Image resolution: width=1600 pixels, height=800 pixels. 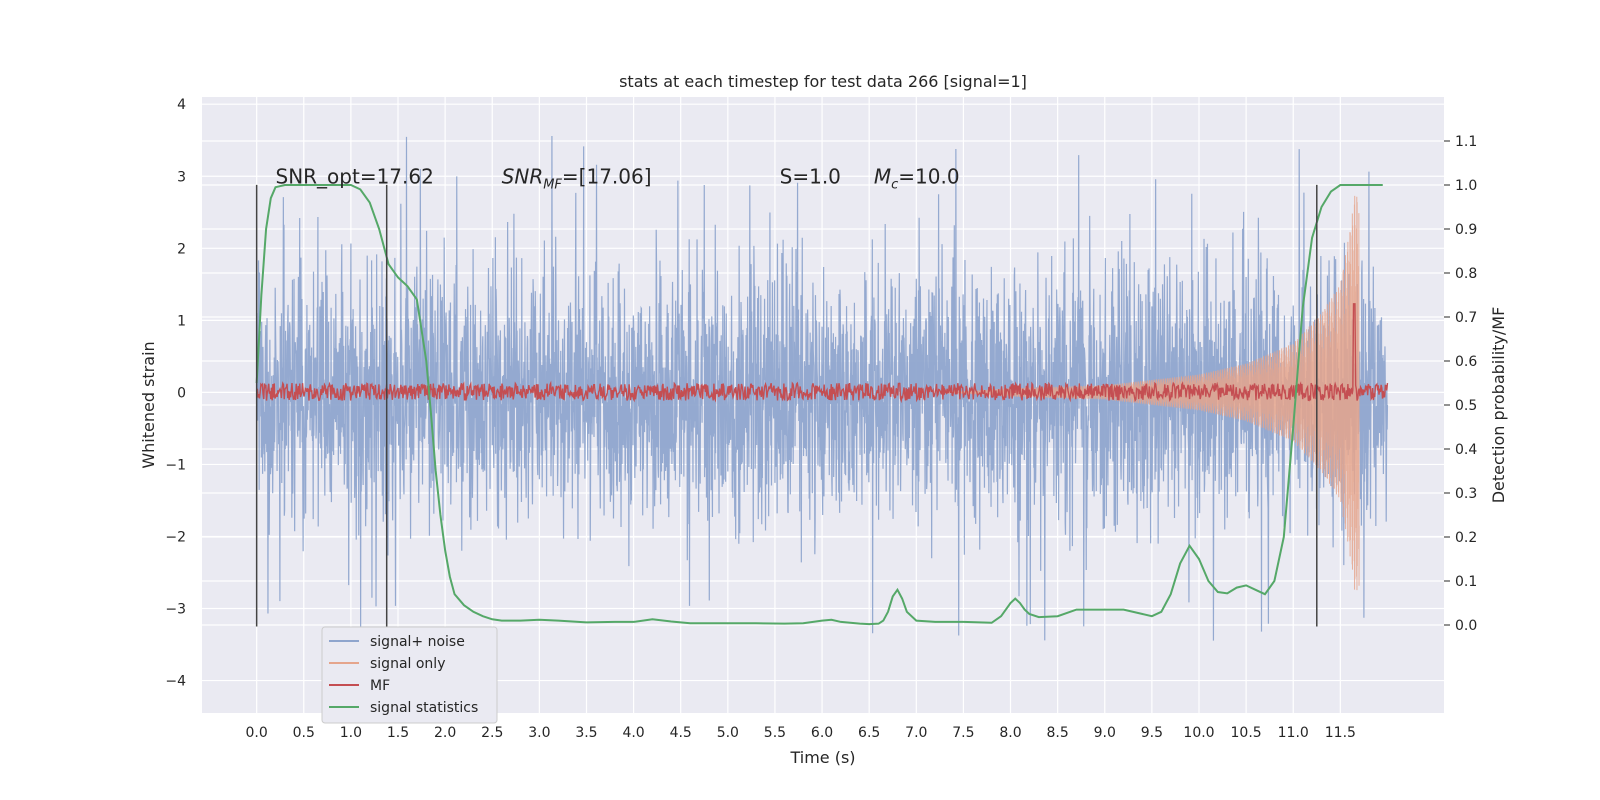 I want to click on x-tick-label: 1.5, so click(x=398, y=733).